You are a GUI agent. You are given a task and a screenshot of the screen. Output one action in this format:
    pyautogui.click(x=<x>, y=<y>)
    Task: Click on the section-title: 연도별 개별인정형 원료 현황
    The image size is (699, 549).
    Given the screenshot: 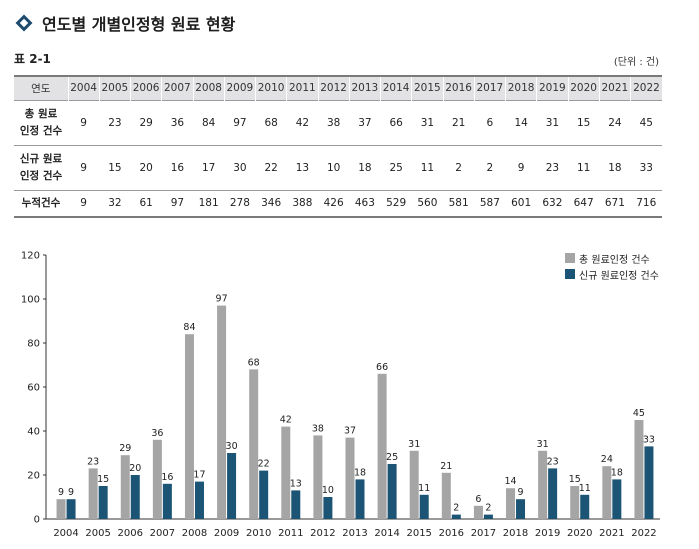 What is the action you would take?
    pyautogui.click(x=139, y=24)
    